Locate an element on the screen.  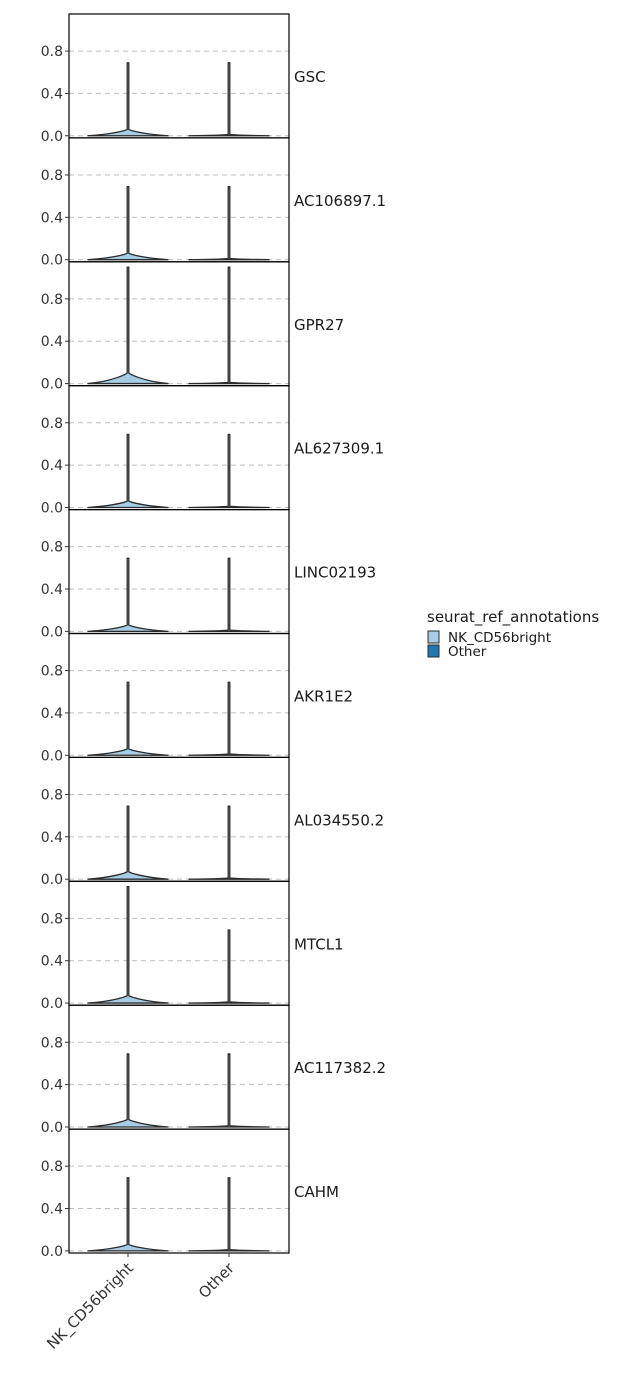
panel-label-mtcl1: MTCL1 is located at coordinates (319, 944).